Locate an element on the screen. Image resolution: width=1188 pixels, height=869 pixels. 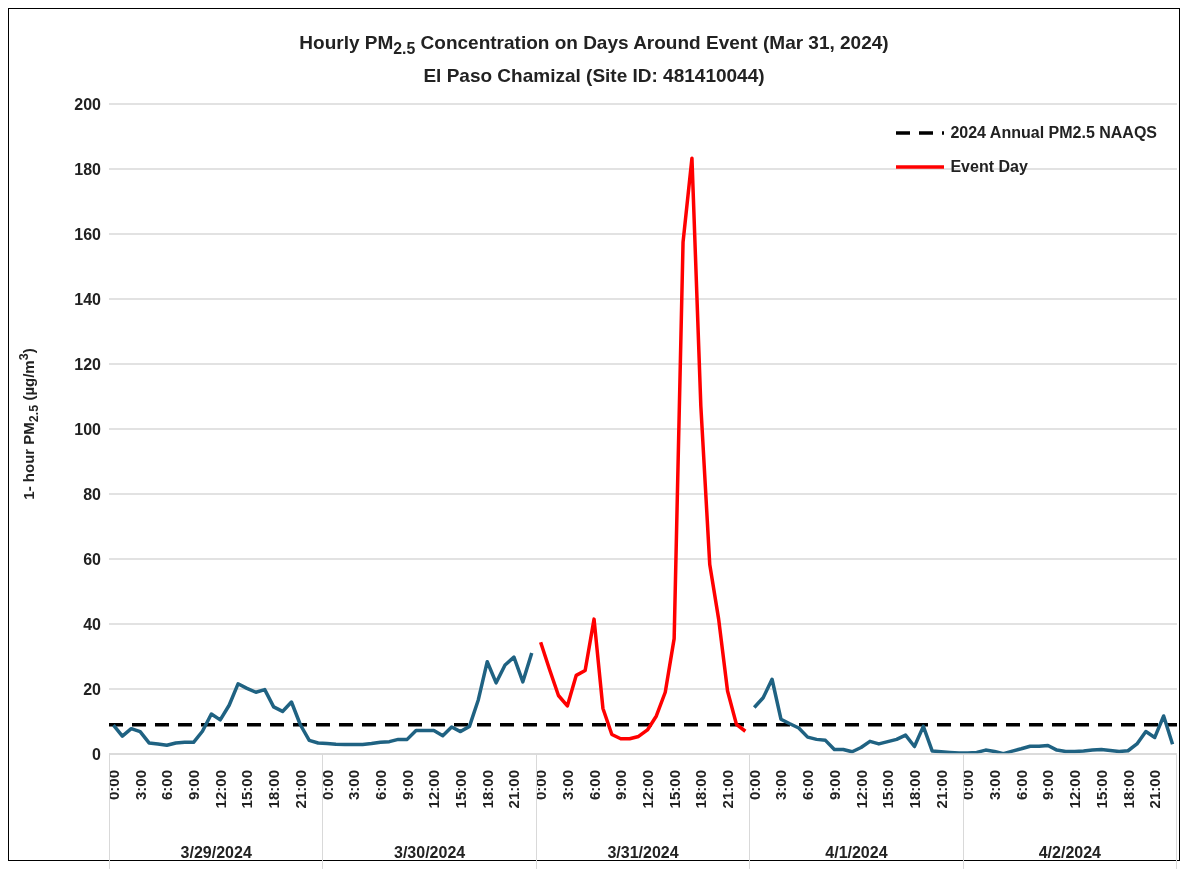
text: 3/30/2024 is located at coordinates (429, 851).